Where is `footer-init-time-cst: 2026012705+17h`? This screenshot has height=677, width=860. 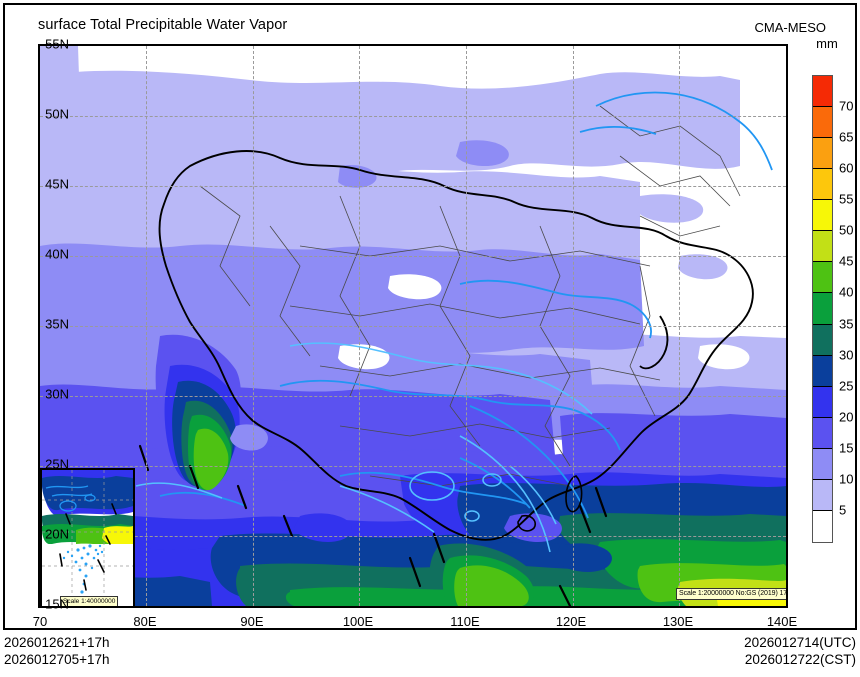 footer-init-time-cst: 2026012705+17h is located at coordinates (57, 659).